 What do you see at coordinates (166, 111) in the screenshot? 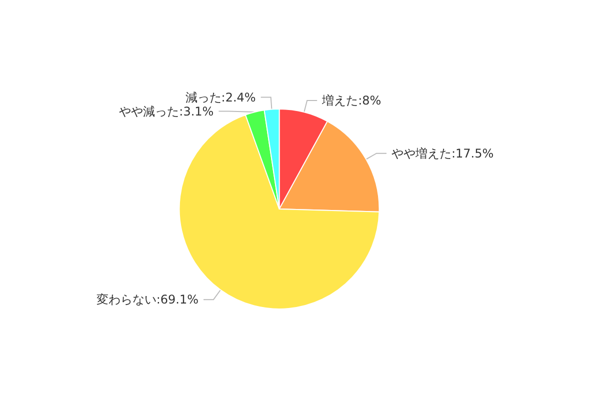
I see `slice-label: やや減った:3.1%` at bounding box center [166, 111].